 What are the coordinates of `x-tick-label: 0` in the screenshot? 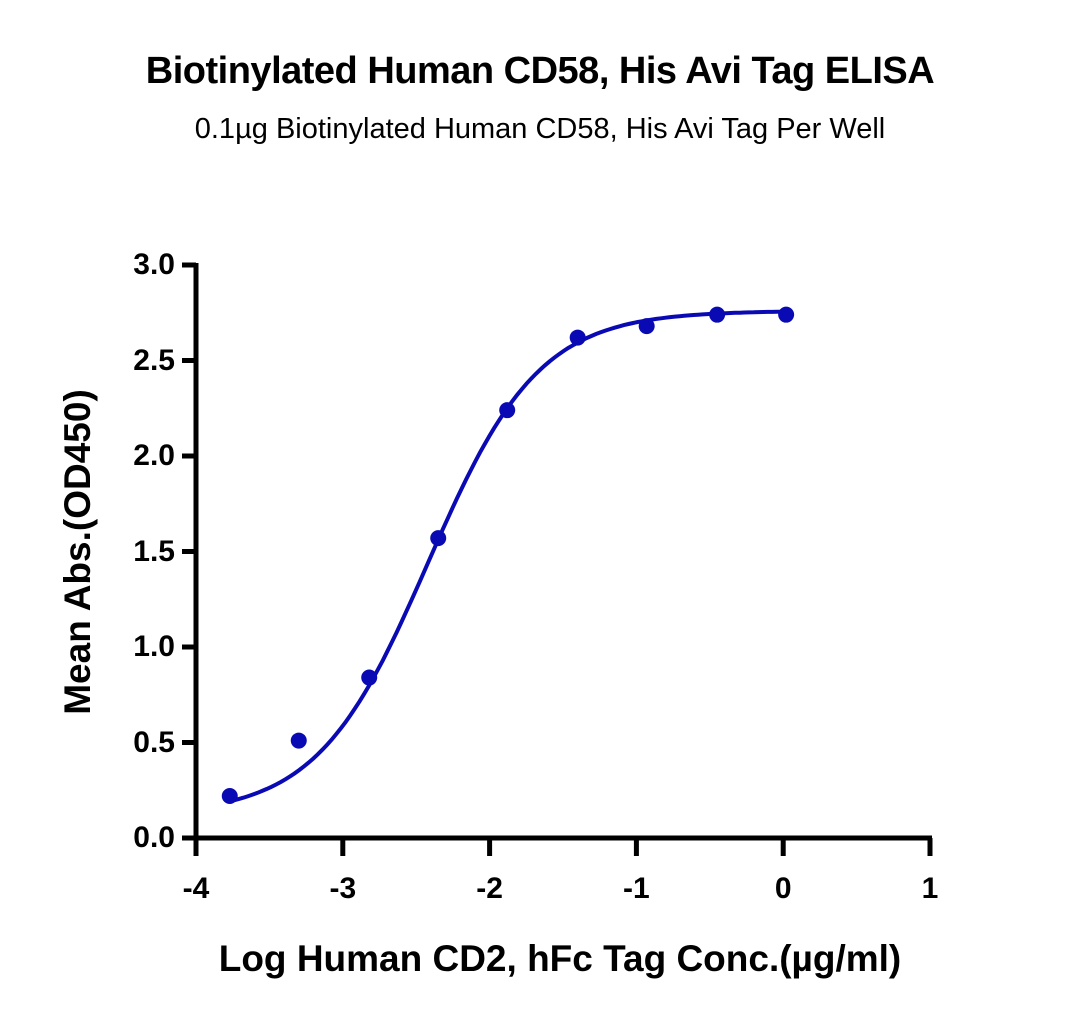 It's located at (783, 888).